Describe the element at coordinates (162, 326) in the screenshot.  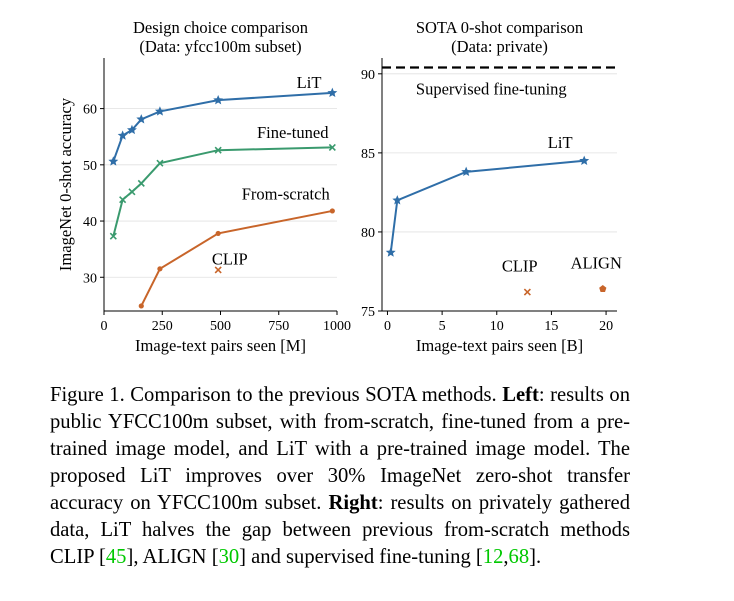
I see `x-tick-label: 250` at that location.